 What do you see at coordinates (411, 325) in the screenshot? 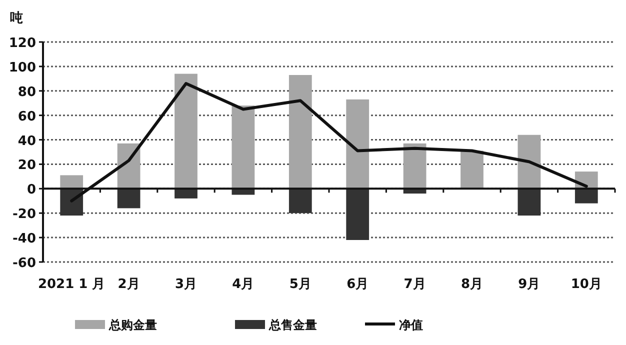
I see `legend-label: 净值` at bounding box center [411, 325].